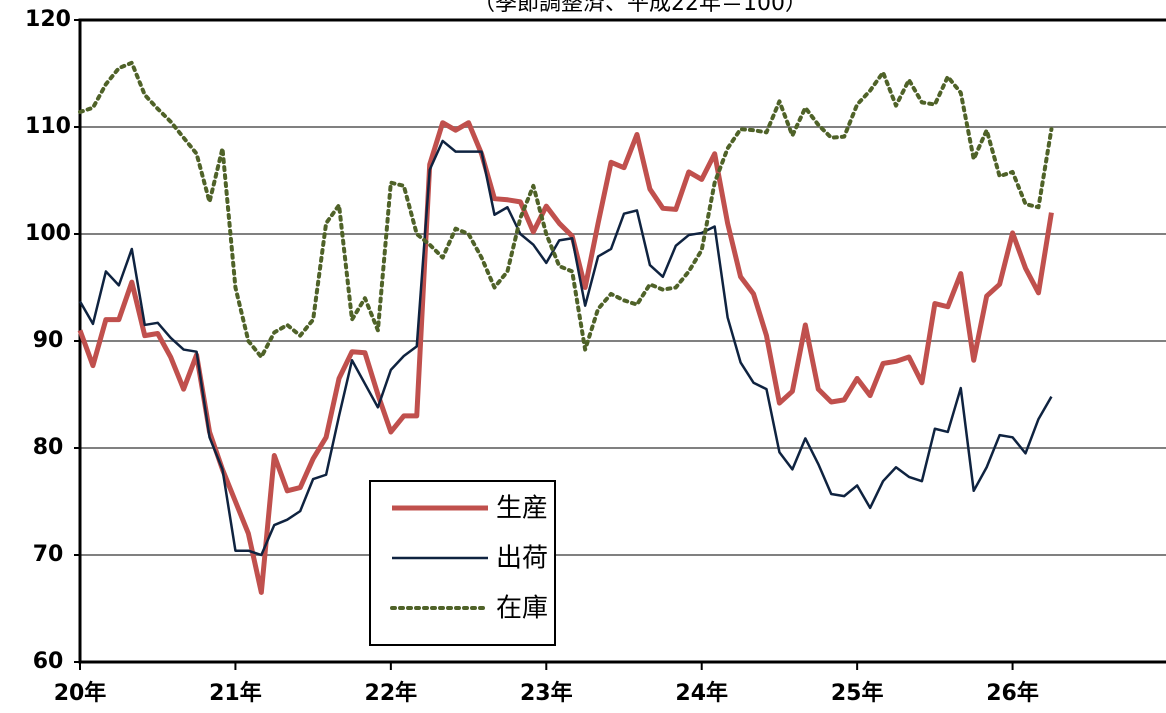 This screenshot has width=1166, height=713. What do you see at coordinates (48, 340) in the screenshot?
I see `y-tick-label: 90` at bounding box center [48, 340].